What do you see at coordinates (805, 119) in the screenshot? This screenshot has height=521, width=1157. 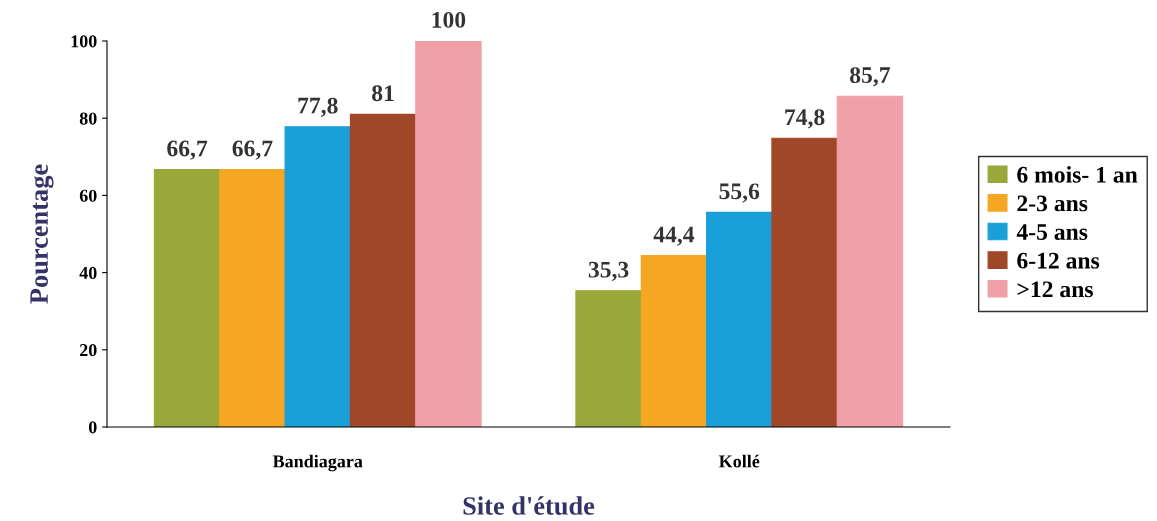 I see `data-label: 74,8` at bounding box center [805, 119].